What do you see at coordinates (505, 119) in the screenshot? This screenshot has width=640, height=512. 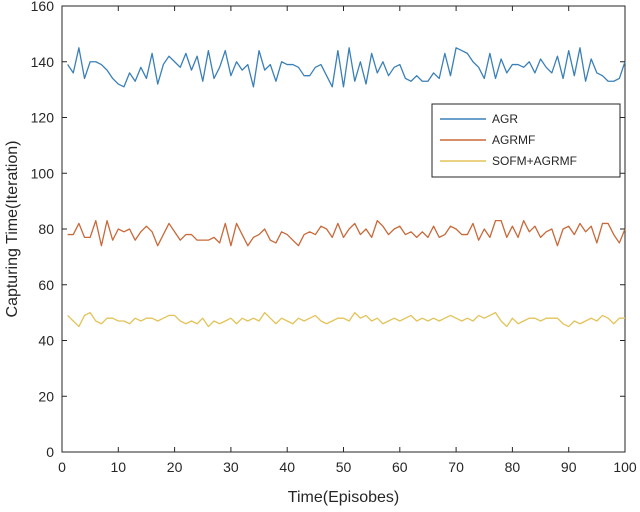 I see `legend-label: AGR` at bounding box center [505, 119].